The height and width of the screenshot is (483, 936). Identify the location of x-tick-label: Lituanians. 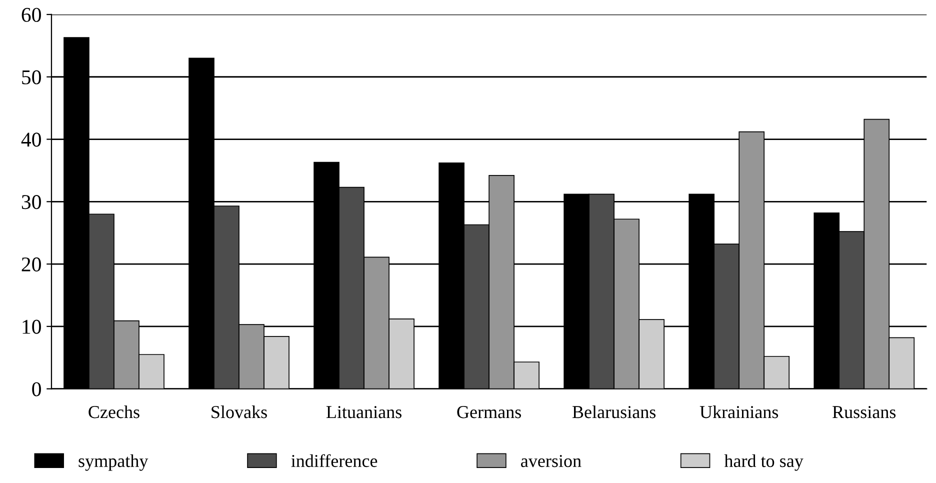
(364, 412).